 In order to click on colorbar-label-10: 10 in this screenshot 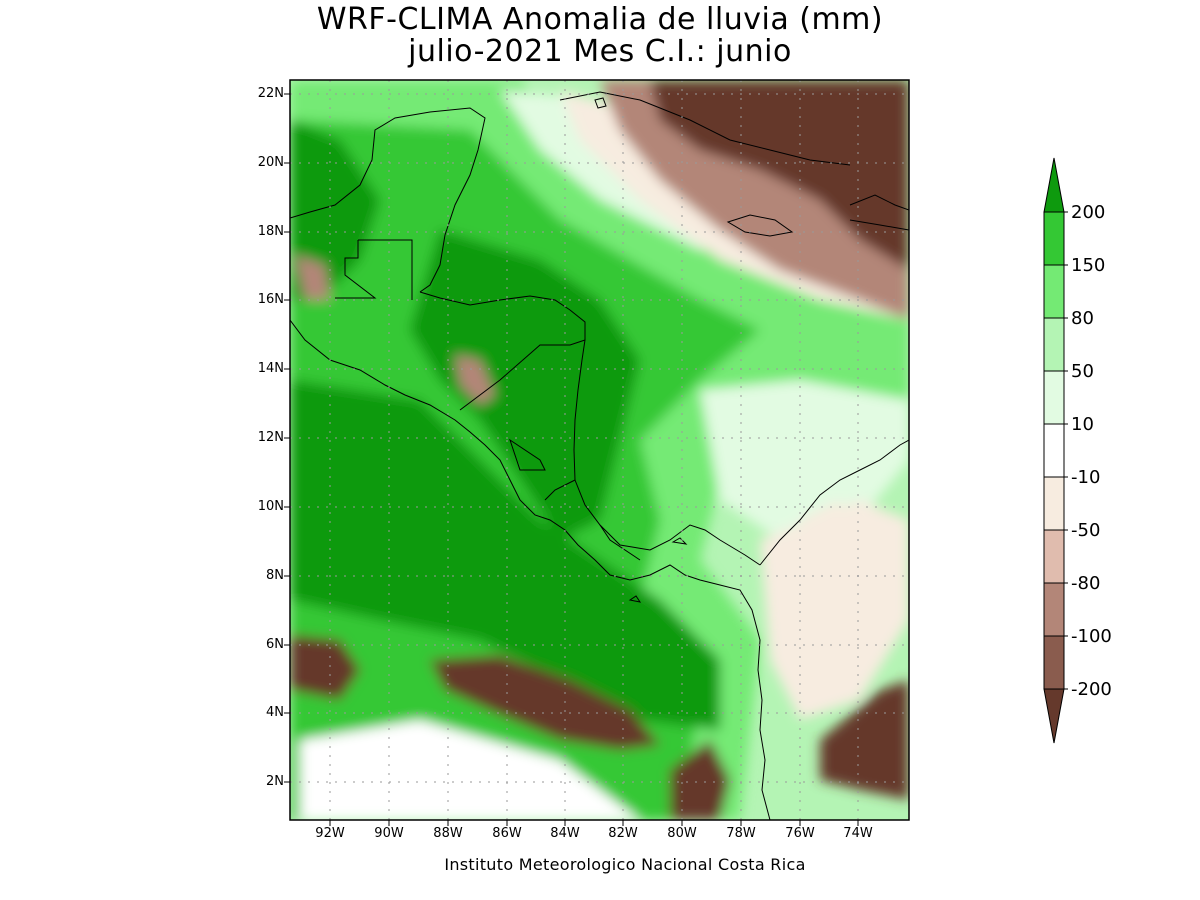, I will do `click(1082, 424)`.